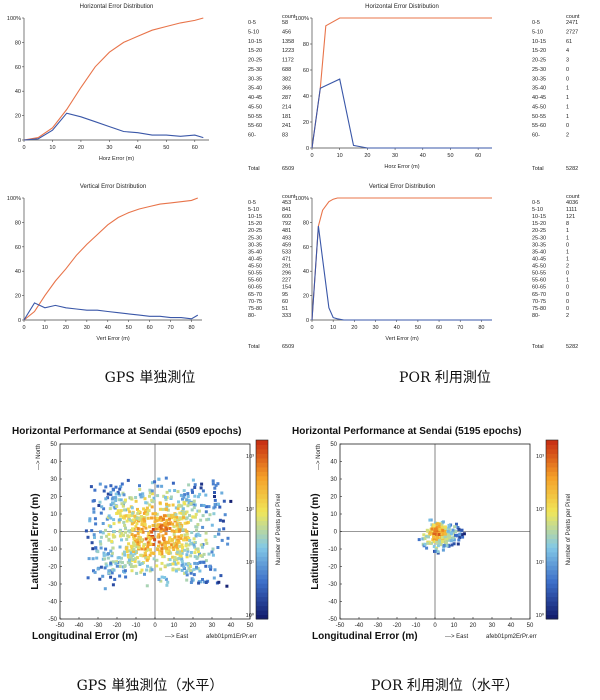 The image size is (600, 700). What do you see at coordinates (306, 123) in the screenshot?
I see `y-tick-label: 20` at bounding box center [306, 123].